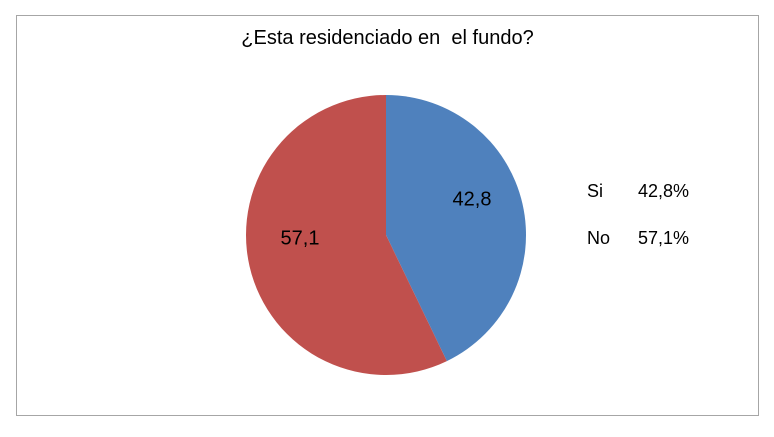 Image resolution: width=774 pixels, height=437 pixels. What do you see at coordinates (595, 191) in the screenshot?
I see `legend-label-si: Si` at bounding box center [595, 191].